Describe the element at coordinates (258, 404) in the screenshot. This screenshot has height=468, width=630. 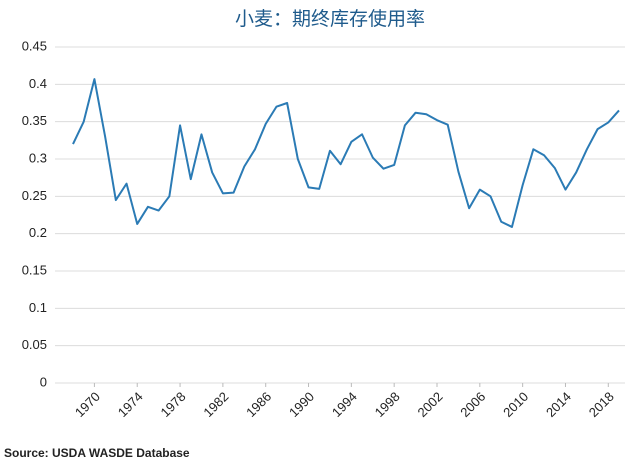
I see `x-tick-label: 1986` at that location.